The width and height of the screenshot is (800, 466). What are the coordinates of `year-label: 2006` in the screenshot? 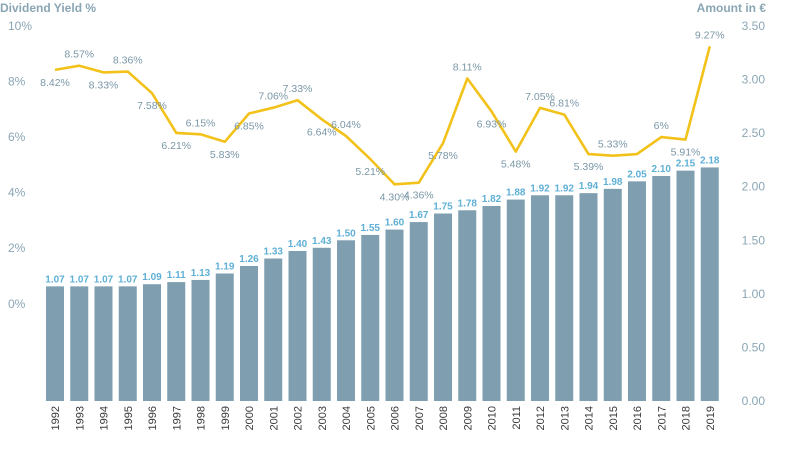 It's located at (396, 418).